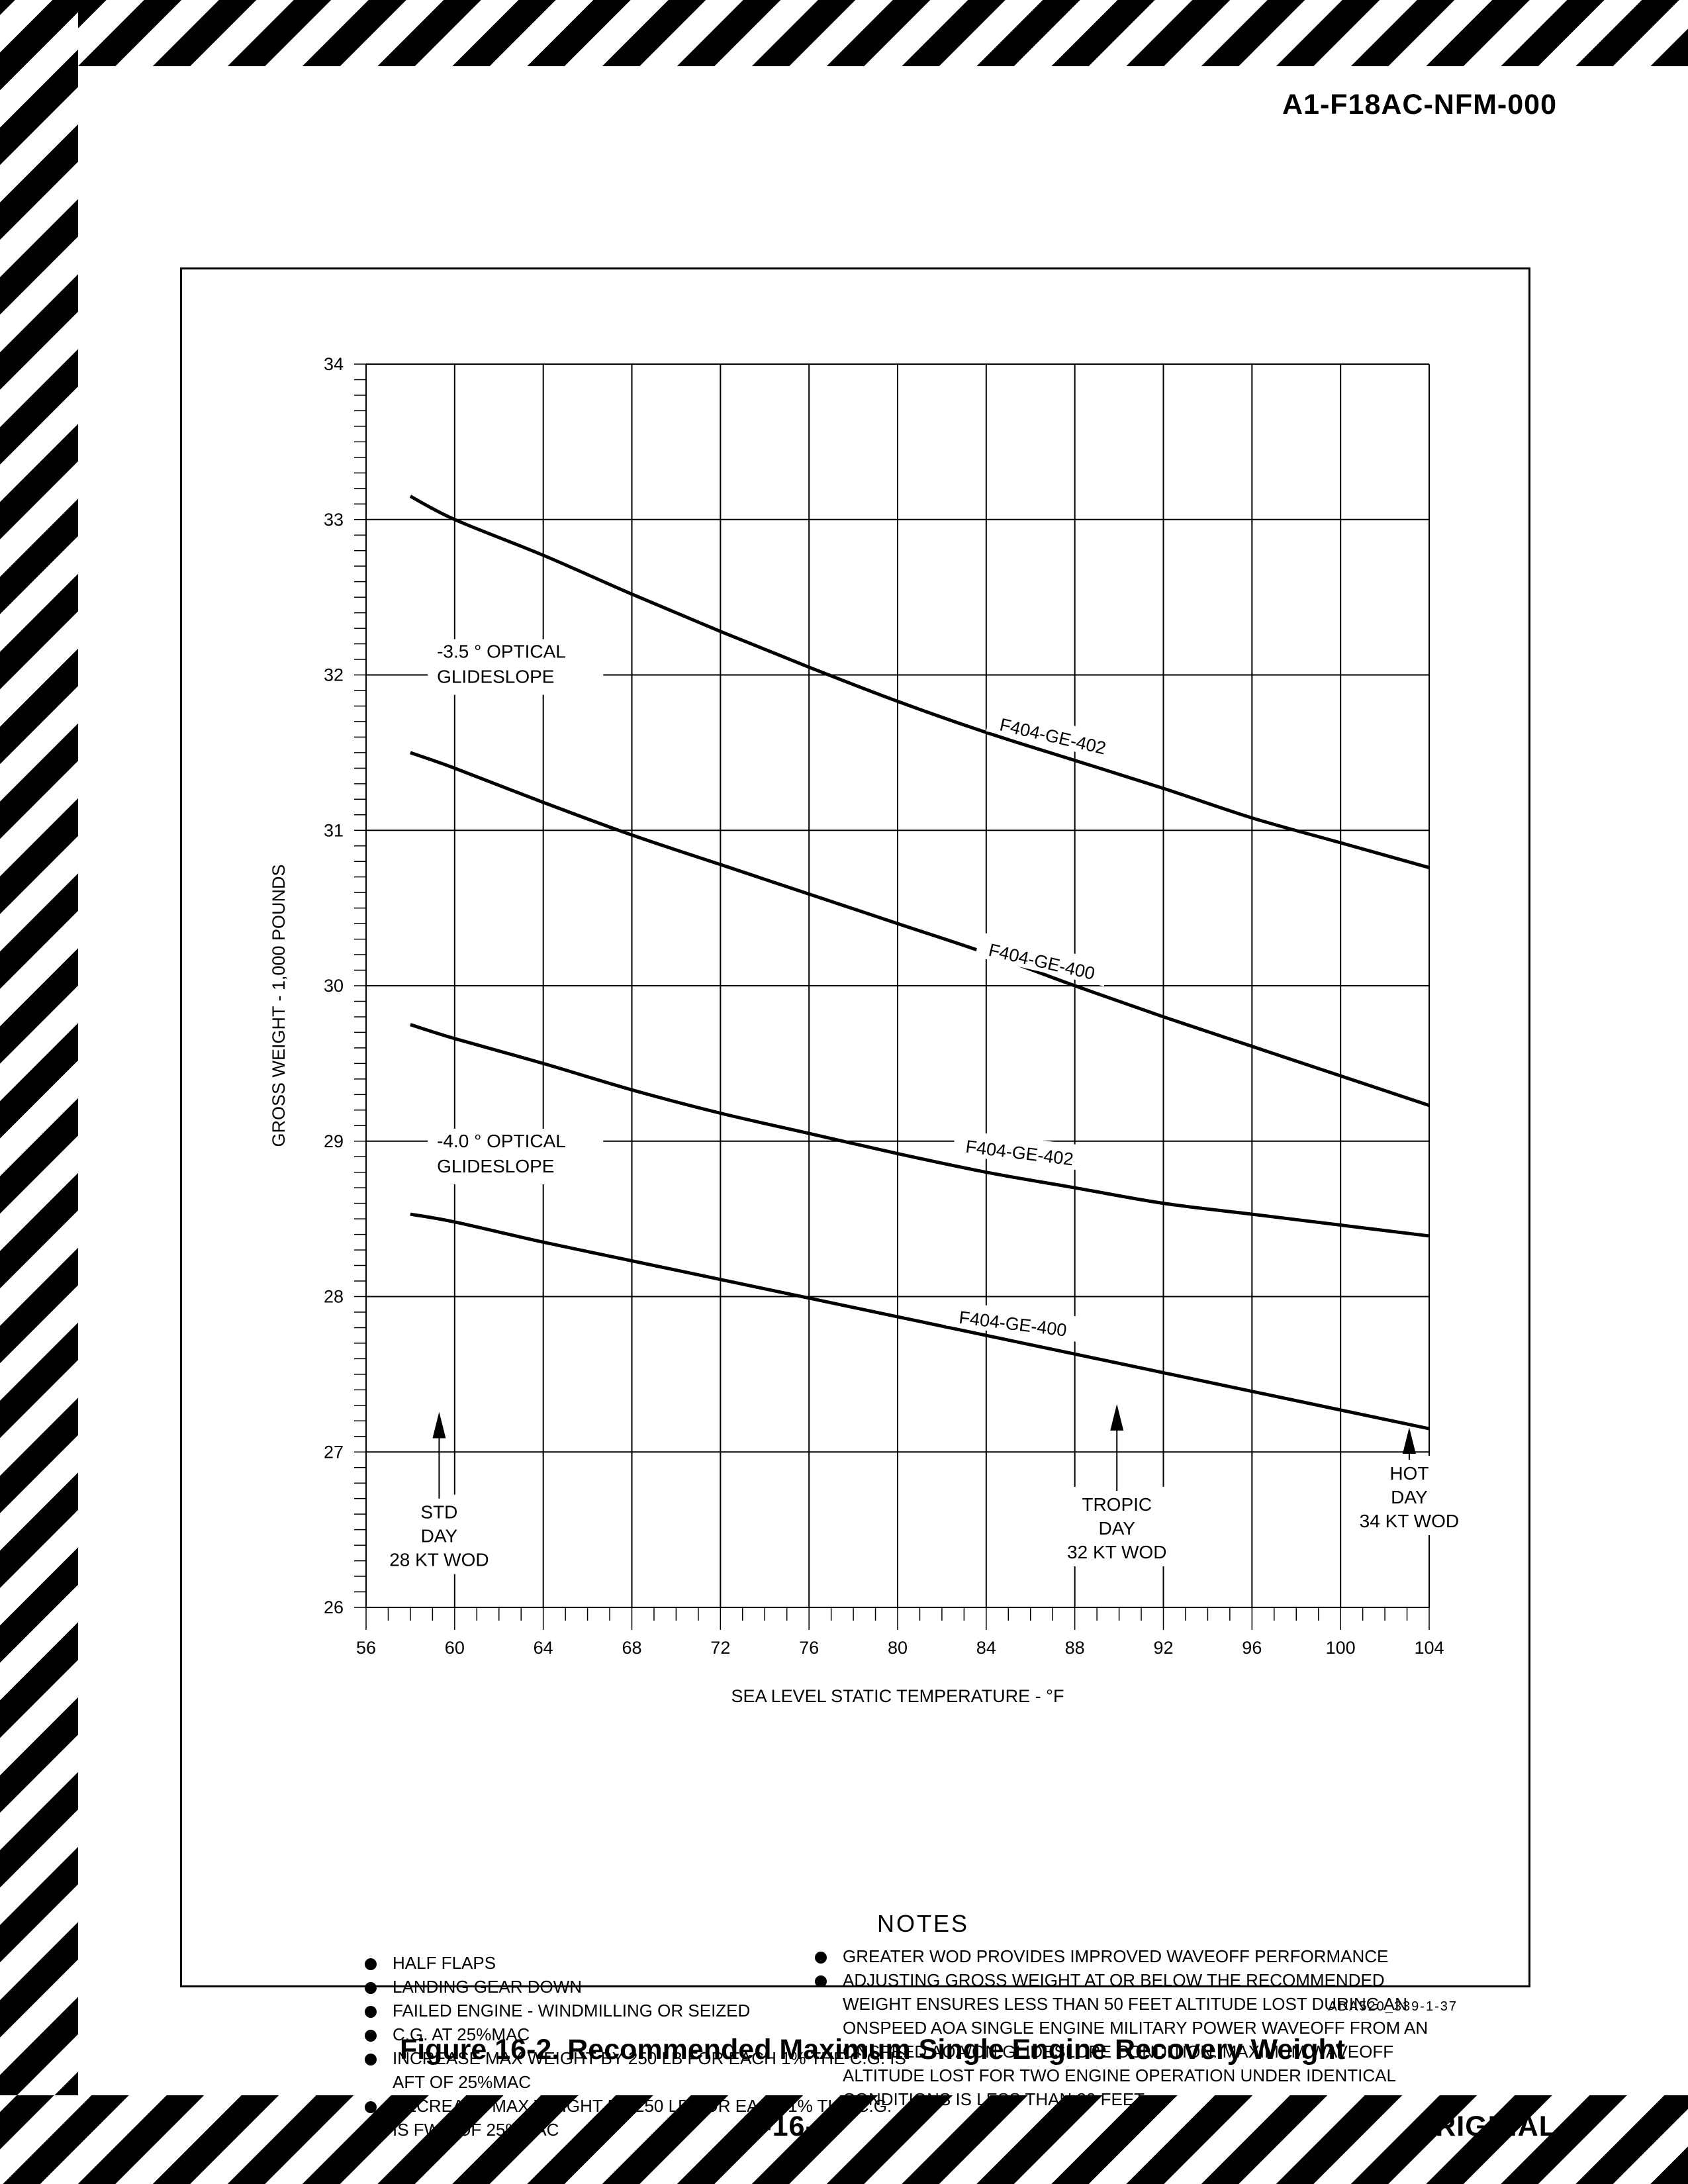  Describe the element at coordinates (439, 1560) in the screenshot. I see `annotation-std-day: 28 KT WOD` at that location.